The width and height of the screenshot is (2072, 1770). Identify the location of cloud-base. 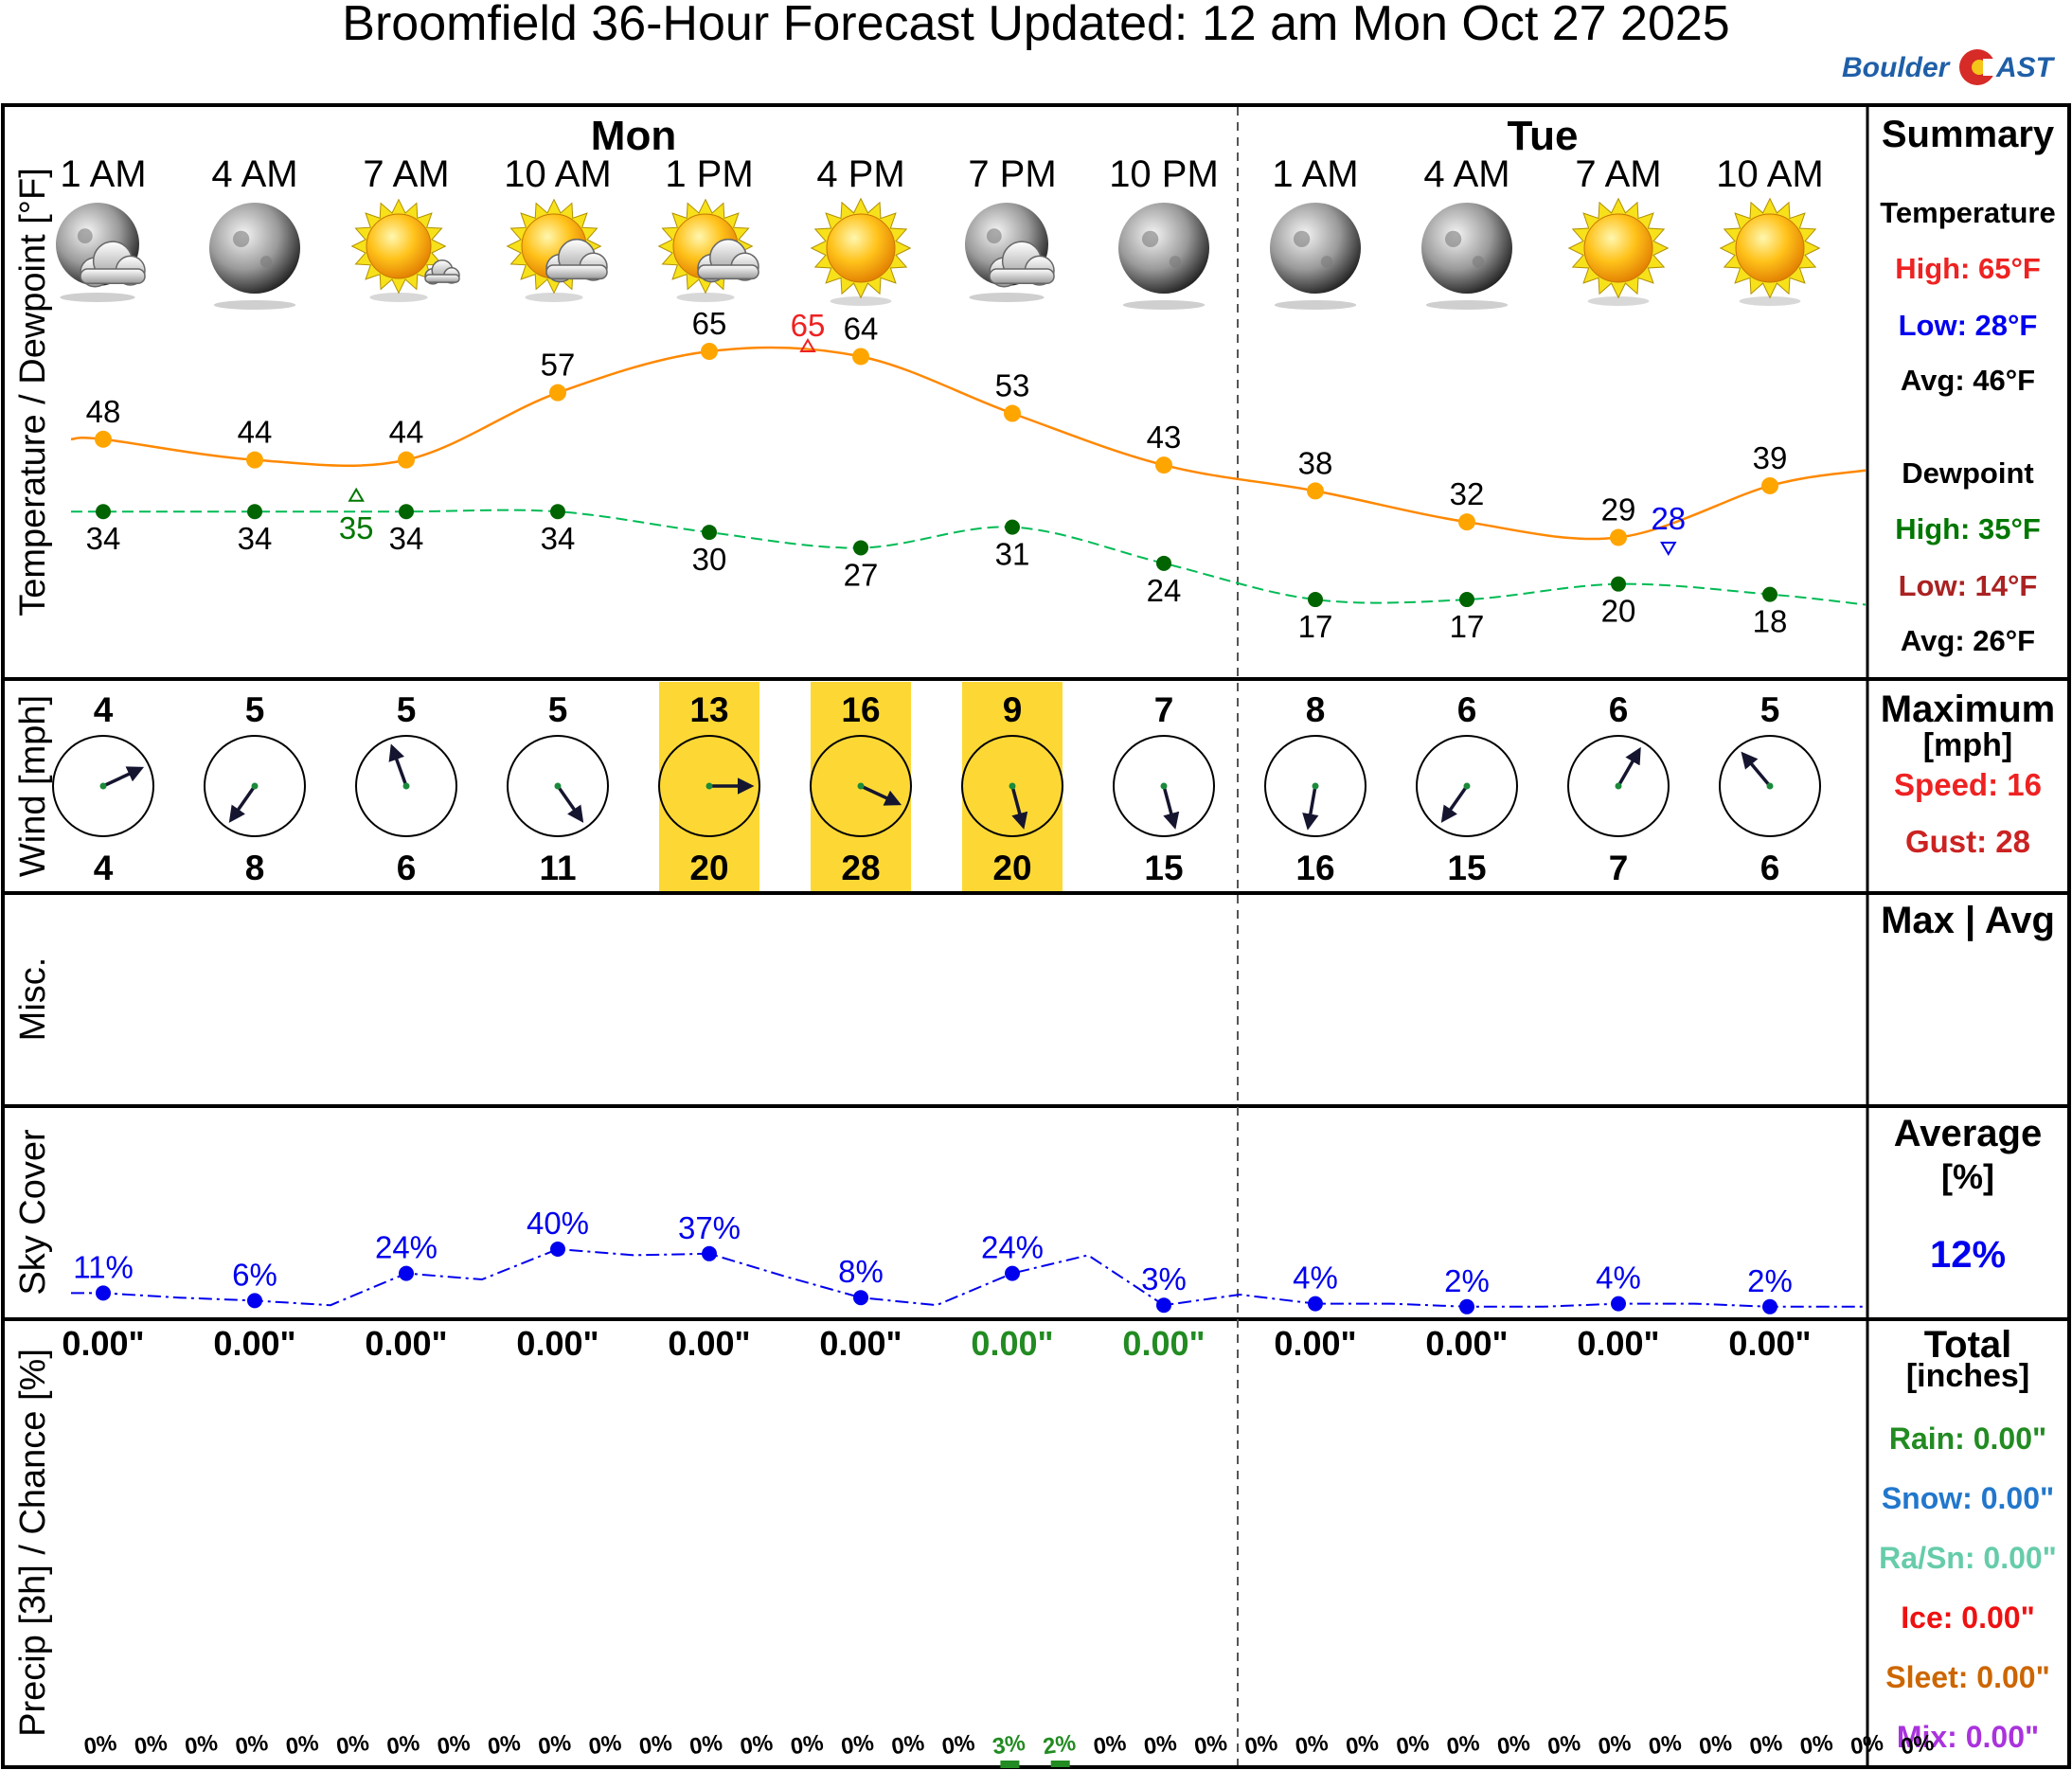
(576, 272).